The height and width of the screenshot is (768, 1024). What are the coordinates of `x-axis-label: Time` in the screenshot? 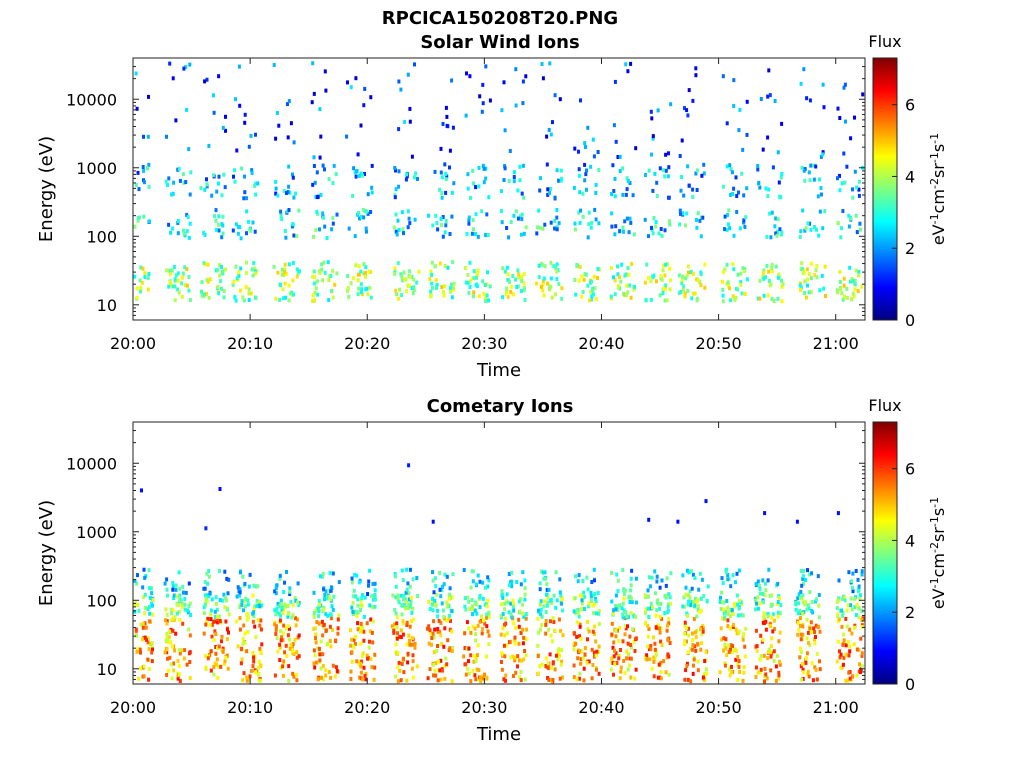 It's located at (498, 370).